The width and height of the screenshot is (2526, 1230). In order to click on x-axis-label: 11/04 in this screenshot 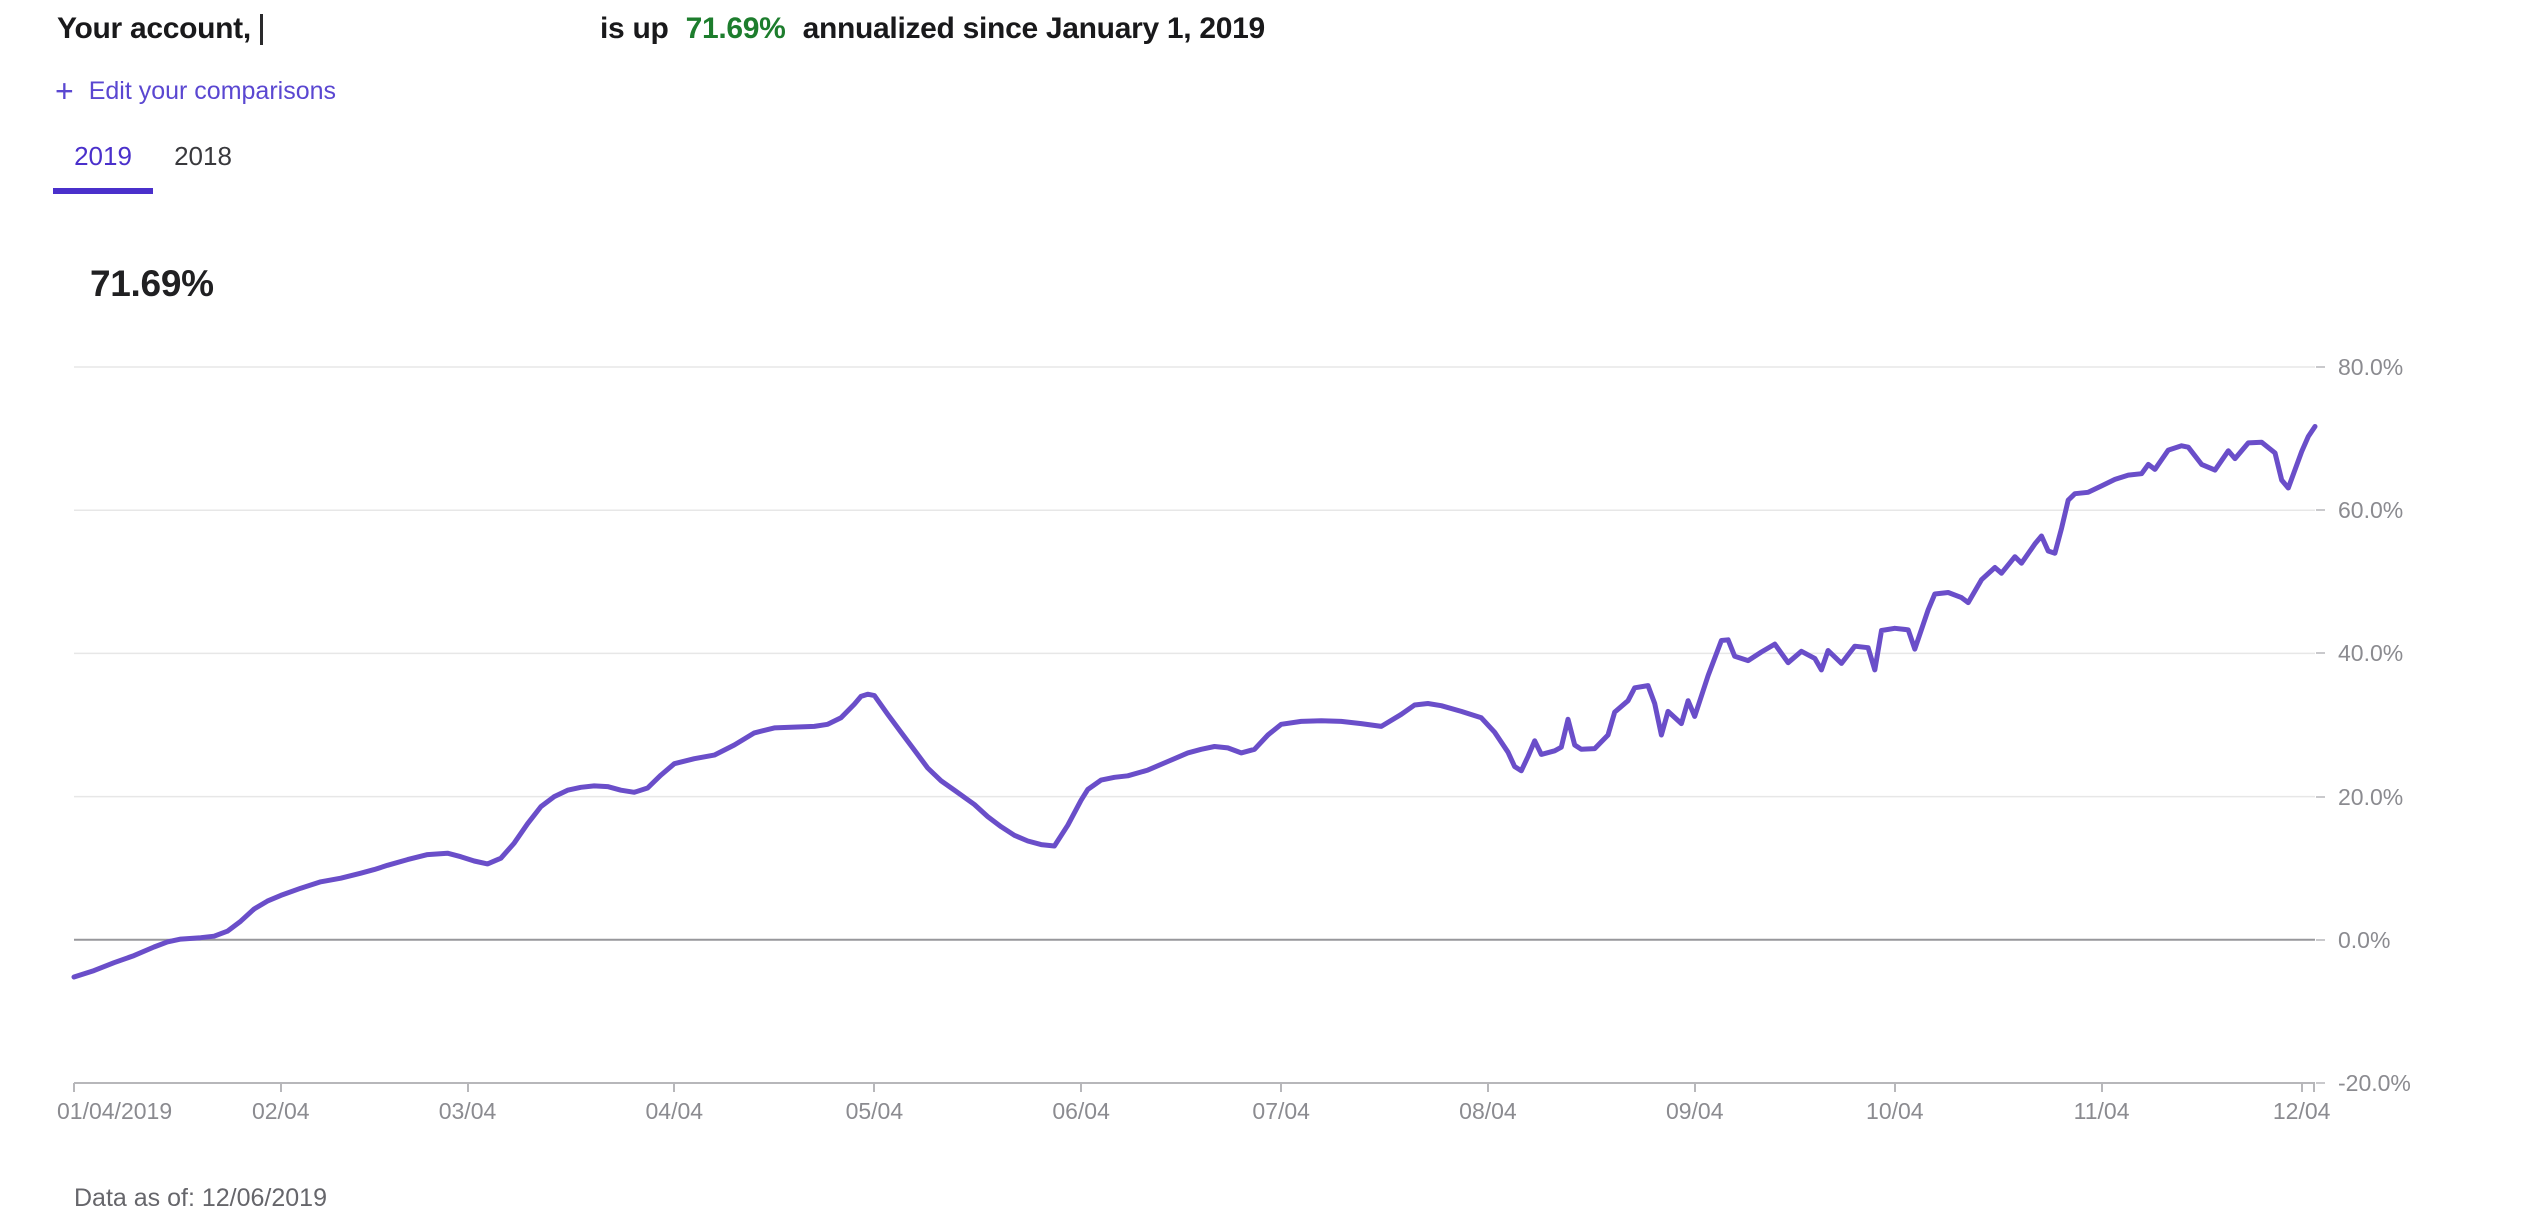, I will do `click(2101, 1111)`.